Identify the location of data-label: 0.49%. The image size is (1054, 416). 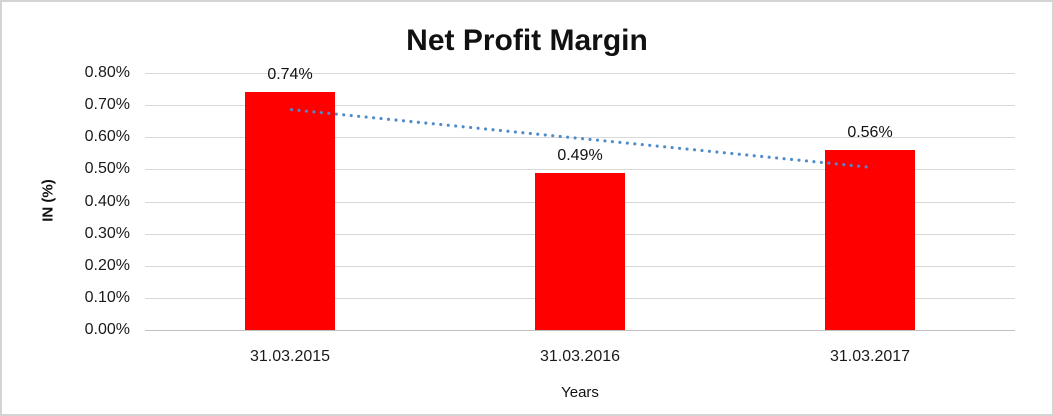
(580, 155).